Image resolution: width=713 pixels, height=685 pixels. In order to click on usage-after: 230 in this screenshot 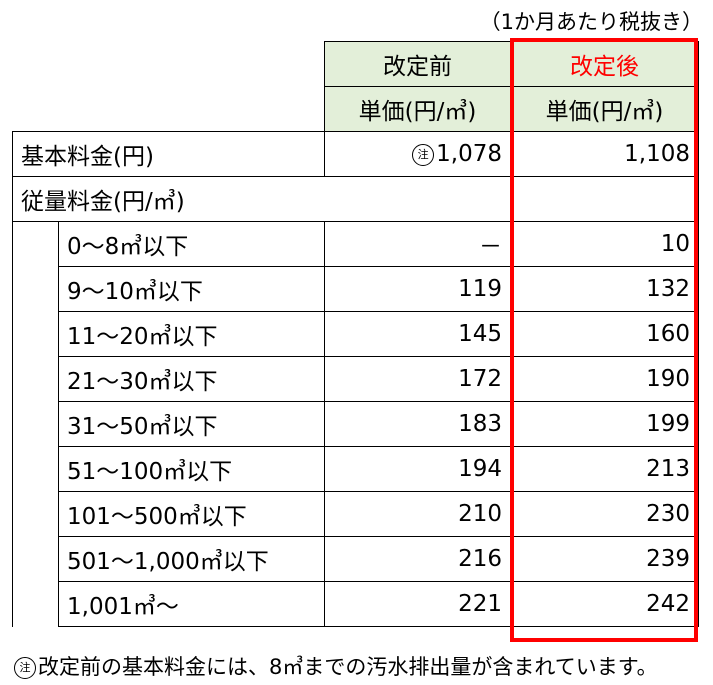, I will do `click(604, 514)`.